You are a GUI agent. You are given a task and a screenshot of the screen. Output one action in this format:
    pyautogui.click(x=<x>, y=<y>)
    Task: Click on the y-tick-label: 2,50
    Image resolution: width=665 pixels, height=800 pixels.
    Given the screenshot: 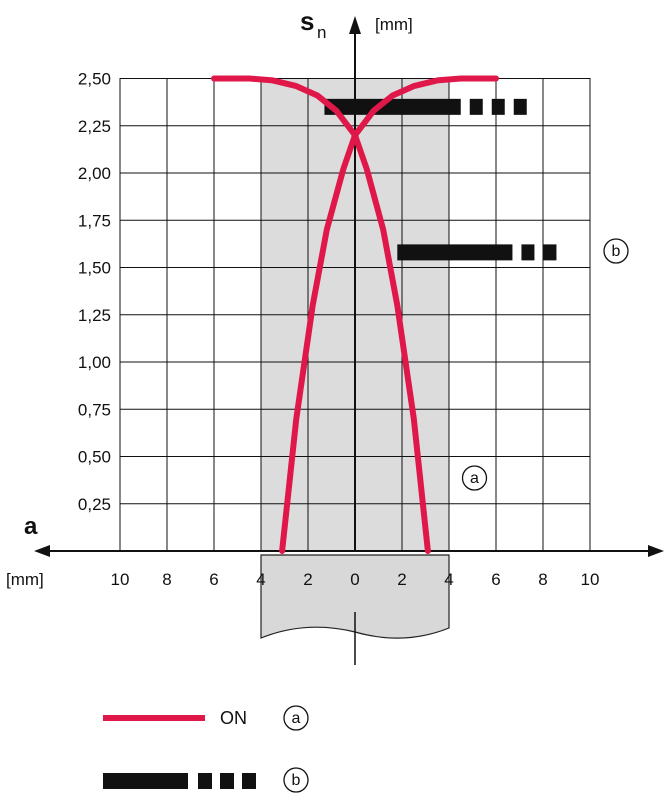 What is the action you would take?
    pyautogui.click(x=94, y=79)
    